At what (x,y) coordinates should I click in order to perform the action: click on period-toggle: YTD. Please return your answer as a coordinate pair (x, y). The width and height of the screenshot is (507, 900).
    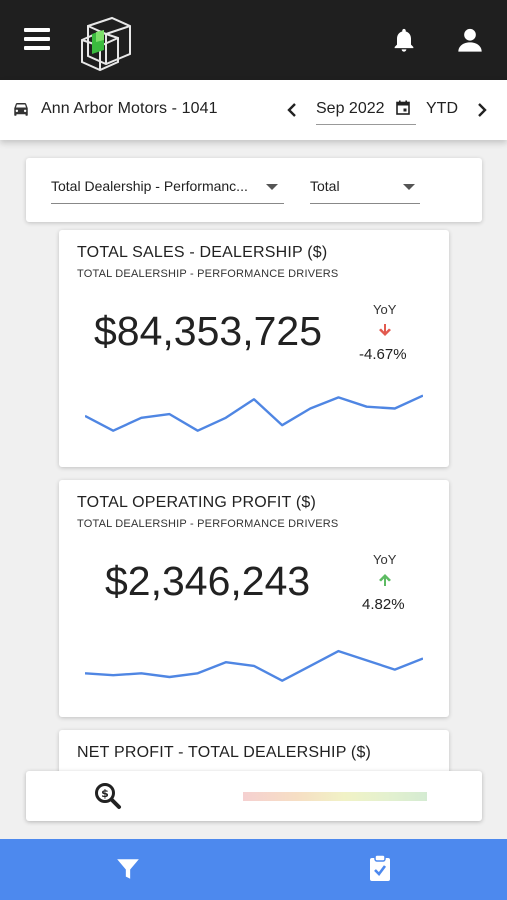
    Looking at the image, I should click on (442, 108).